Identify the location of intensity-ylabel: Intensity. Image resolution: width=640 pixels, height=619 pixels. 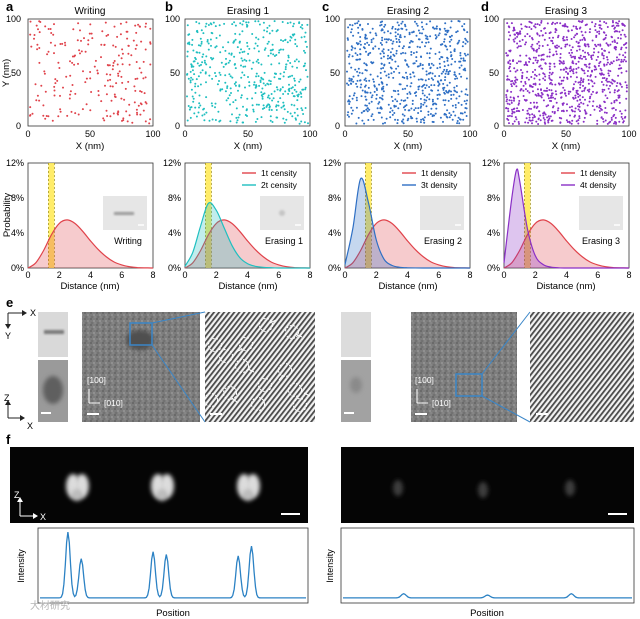
(330, 566).